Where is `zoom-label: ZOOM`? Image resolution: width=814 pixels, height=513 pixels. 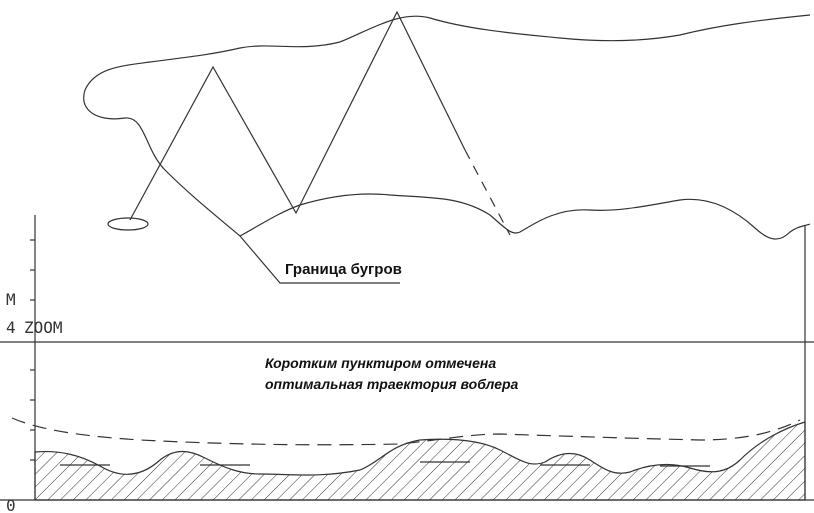 zoom-label: ZOOM is located at coordinates (43, 327).